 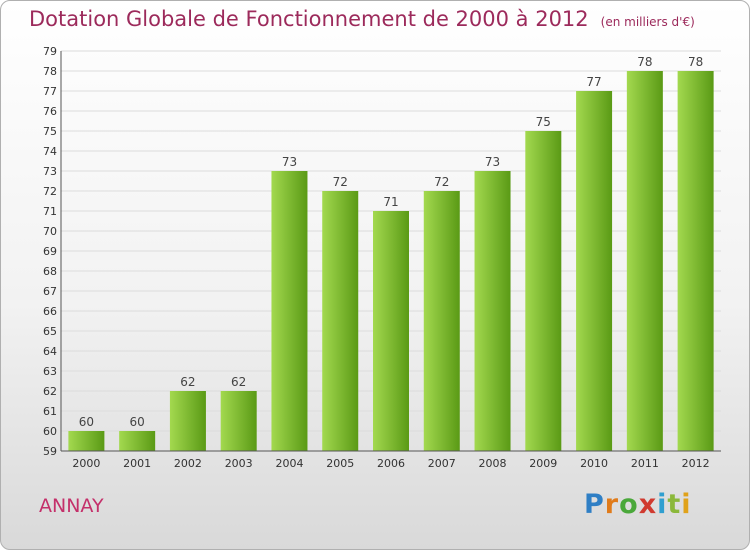 What do you see at coordinates (137, 463) in the screenshot?
I see `x-tick-label: 2001` at bounding box center [137, 463].